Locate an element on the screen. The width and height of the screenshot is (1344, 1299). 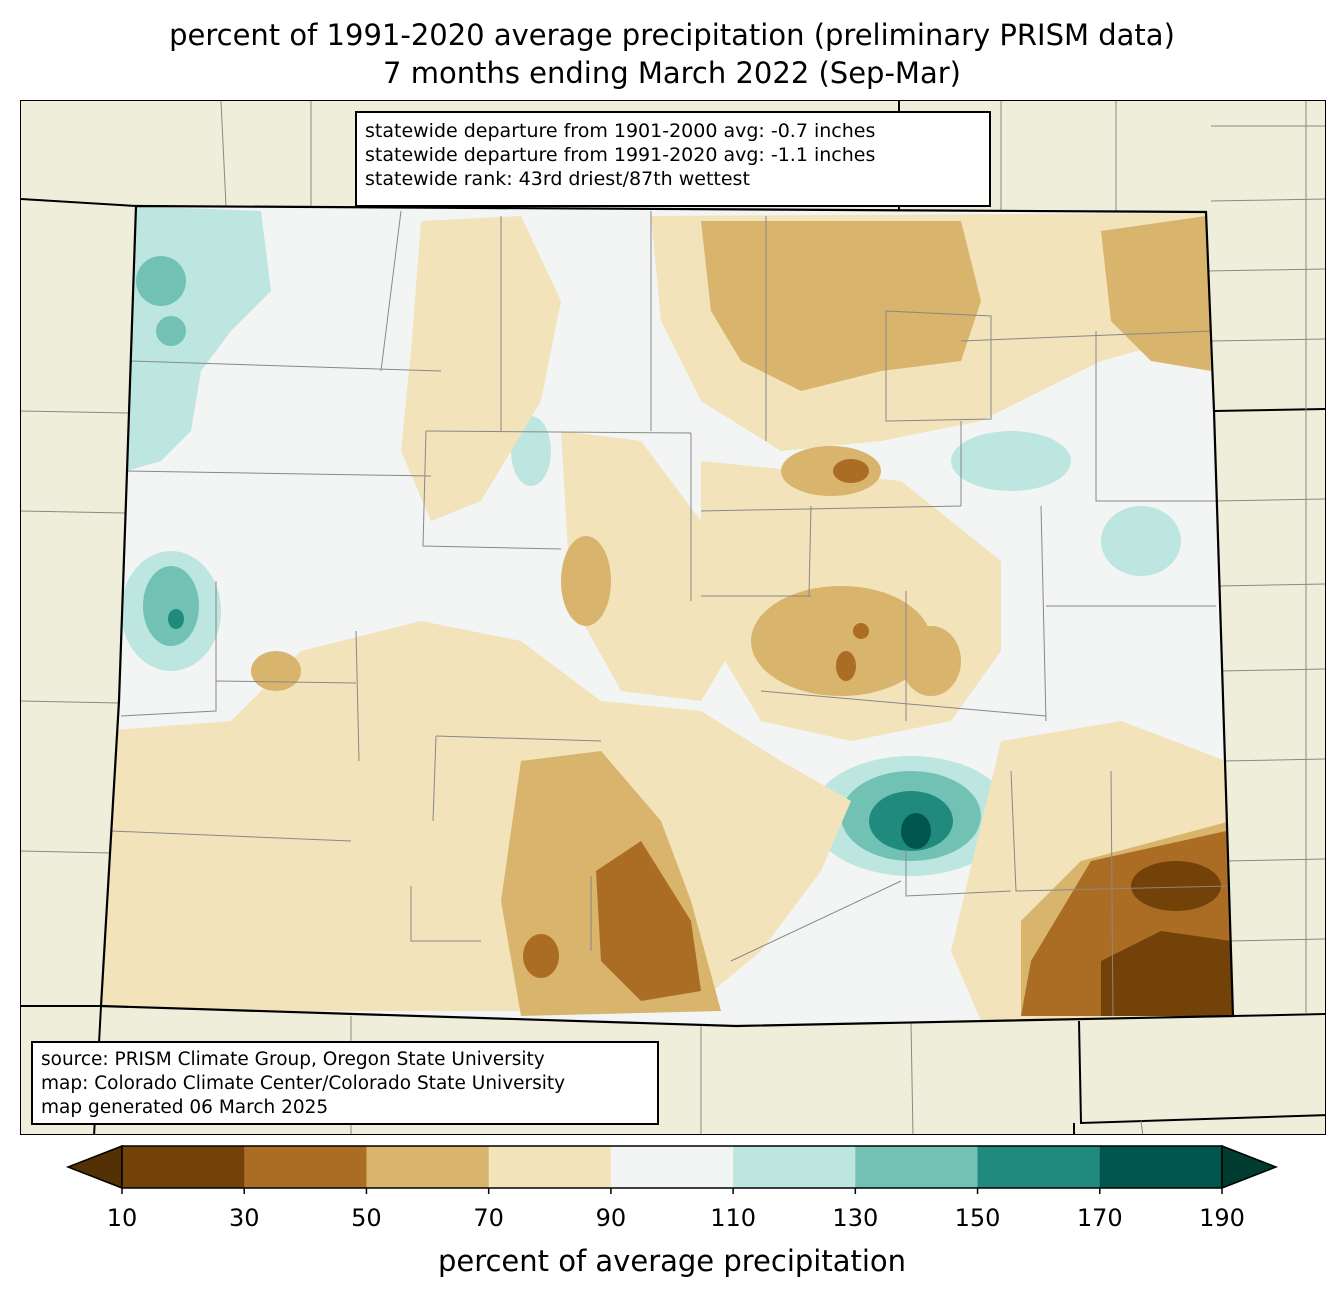
colorbar-label: percent of average precipitation is located at coordinates (672, 1261).